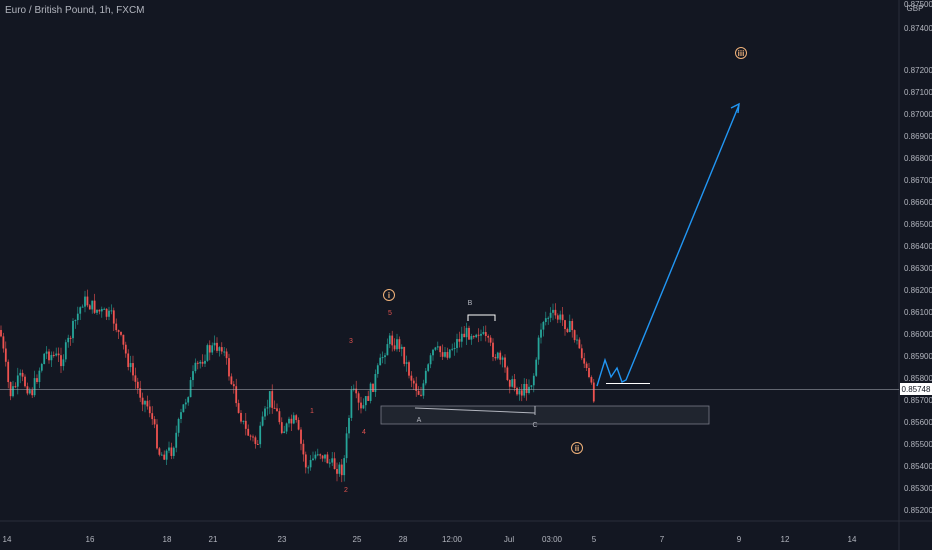 This screenshot has height=550, width=932. Describe the element at coordinates (739, 539) in the screenshot. I see `time-tick-label: 9` at that location.